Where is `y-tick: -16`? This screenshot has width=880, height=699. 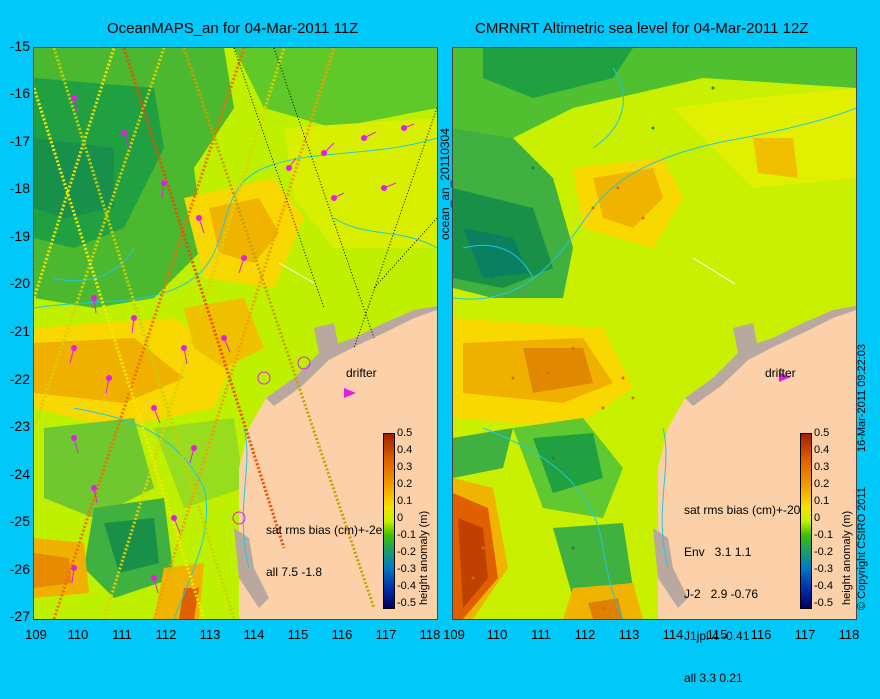
y-tick: -16 is located at coordinates (19, 93).